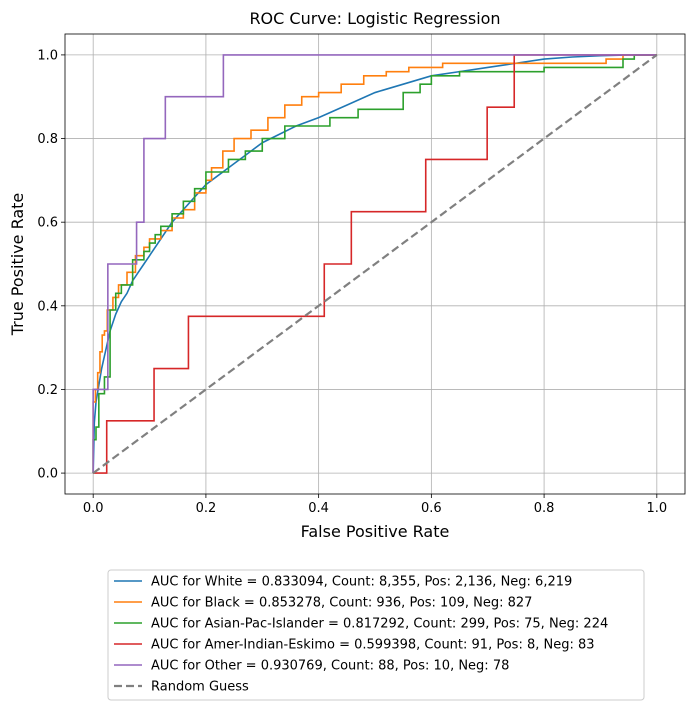 The height and width of the screenshot is (710, 695). What do you see at coordinates (656, 508) in the screenshot?
I see `x-tick-label: 1.0` at bounding box center [656, 508].